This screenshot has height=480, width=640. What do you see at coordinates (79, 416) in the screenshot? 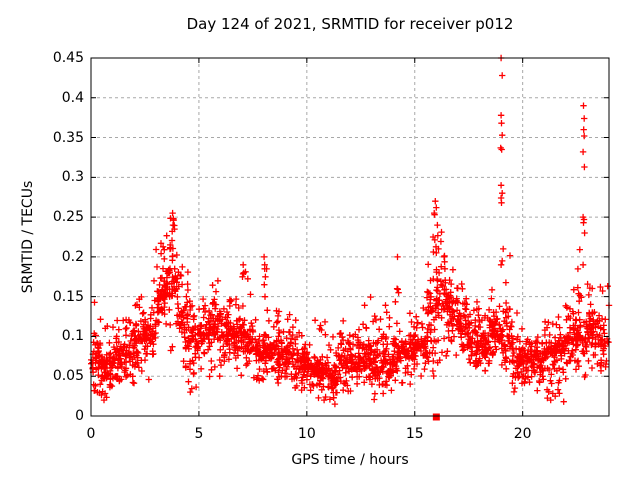
I see `y-tick-label: 0` at bounding box center [79, 416].